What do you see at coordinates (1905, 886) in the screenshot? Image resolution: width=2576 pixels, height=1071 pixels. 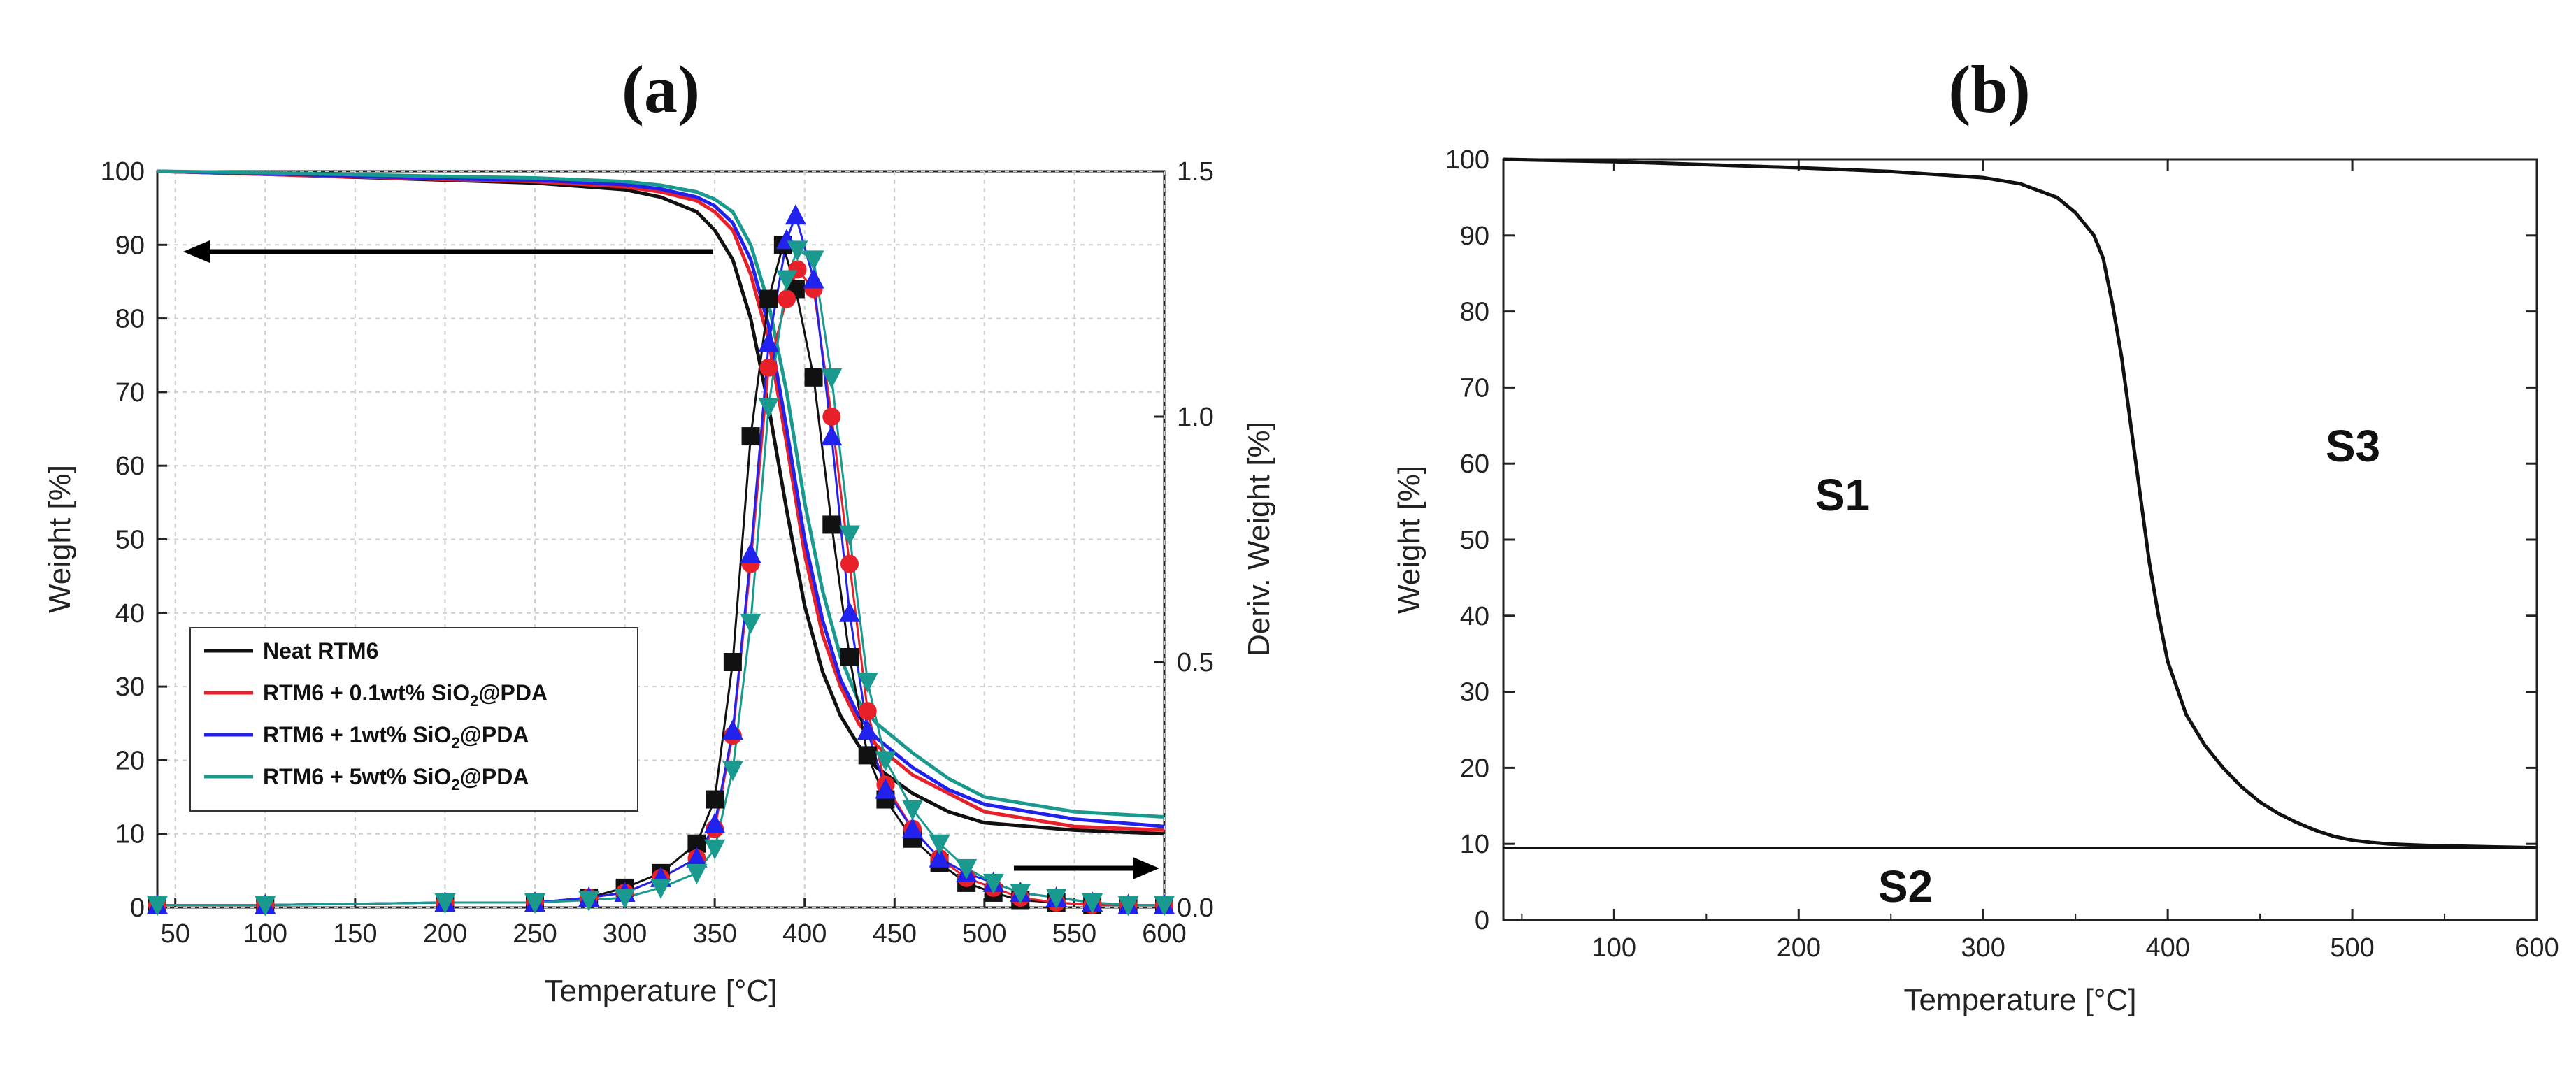 I see `region-label-s2: S2` at bounding box center [1905, 886].